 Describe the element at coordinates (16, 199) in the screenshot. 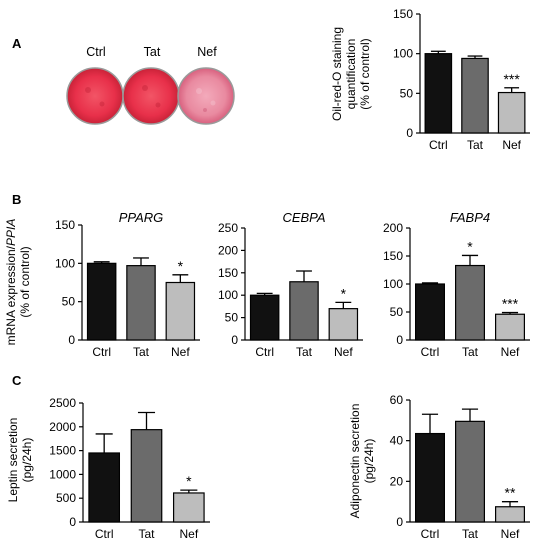

I see `panel-letter-b: B` at that location.